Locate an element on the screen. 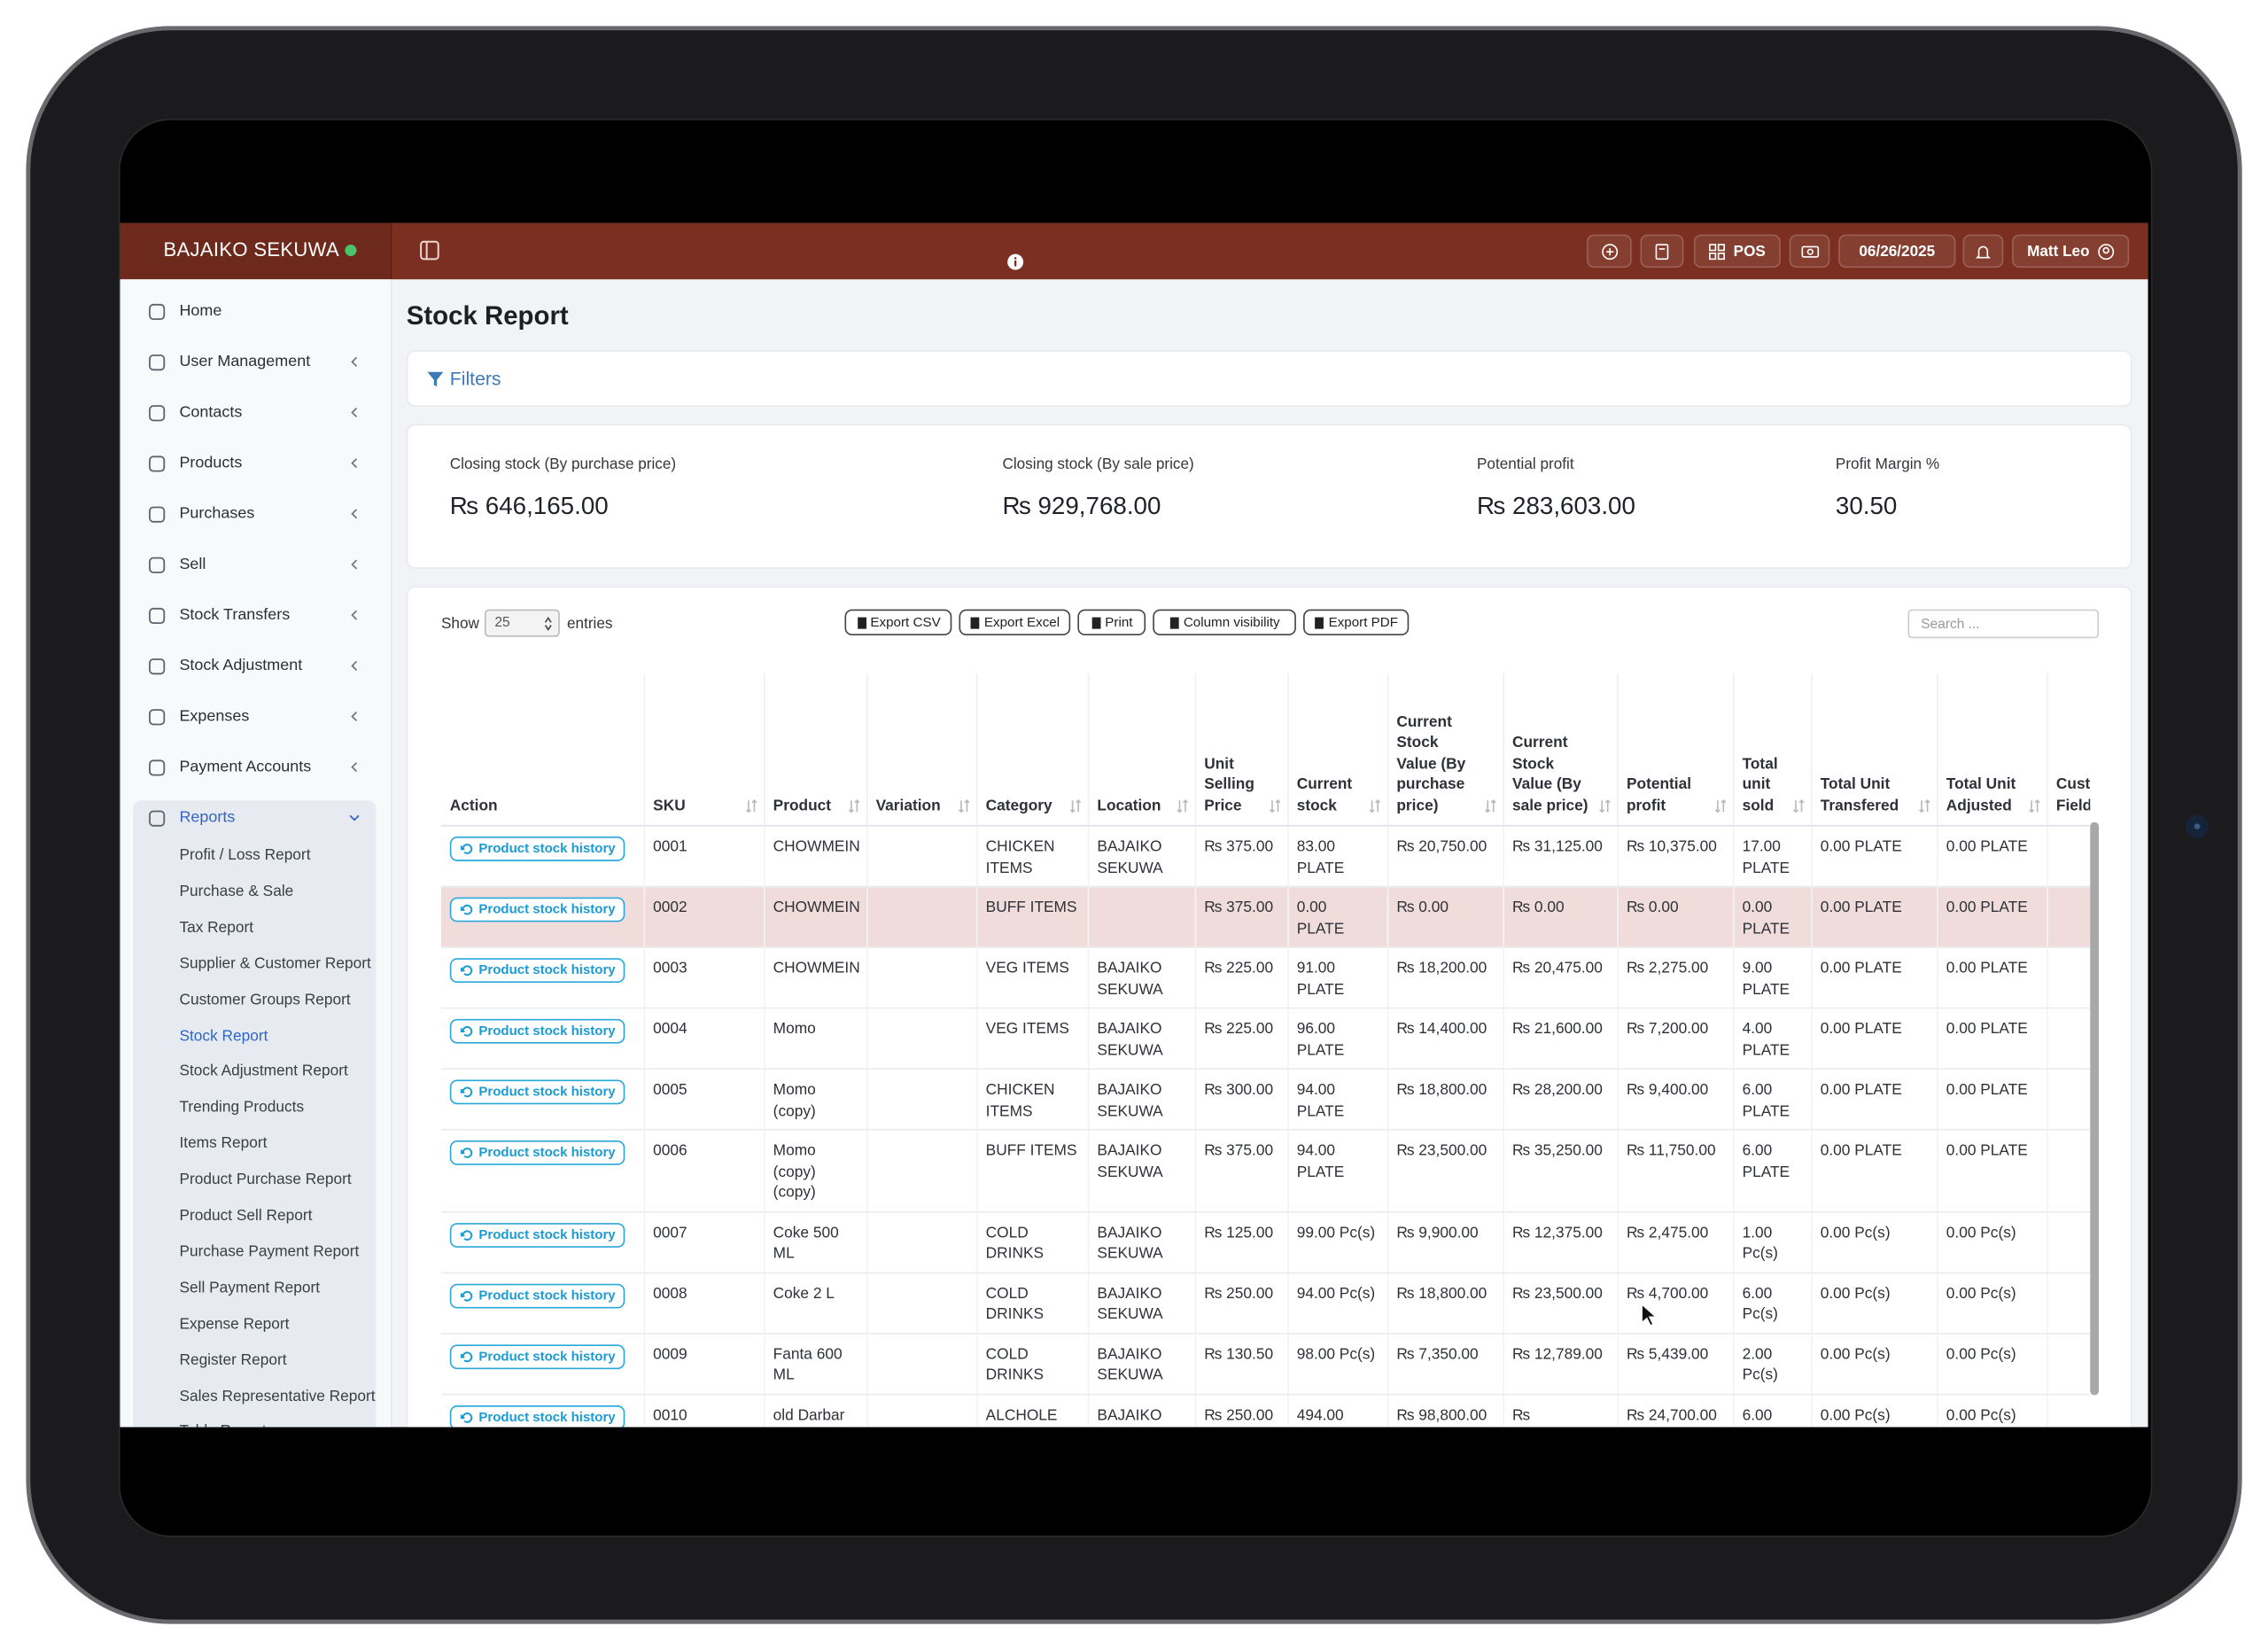  report-link: Profit / Loss Report is located at coordinates (245, 855).